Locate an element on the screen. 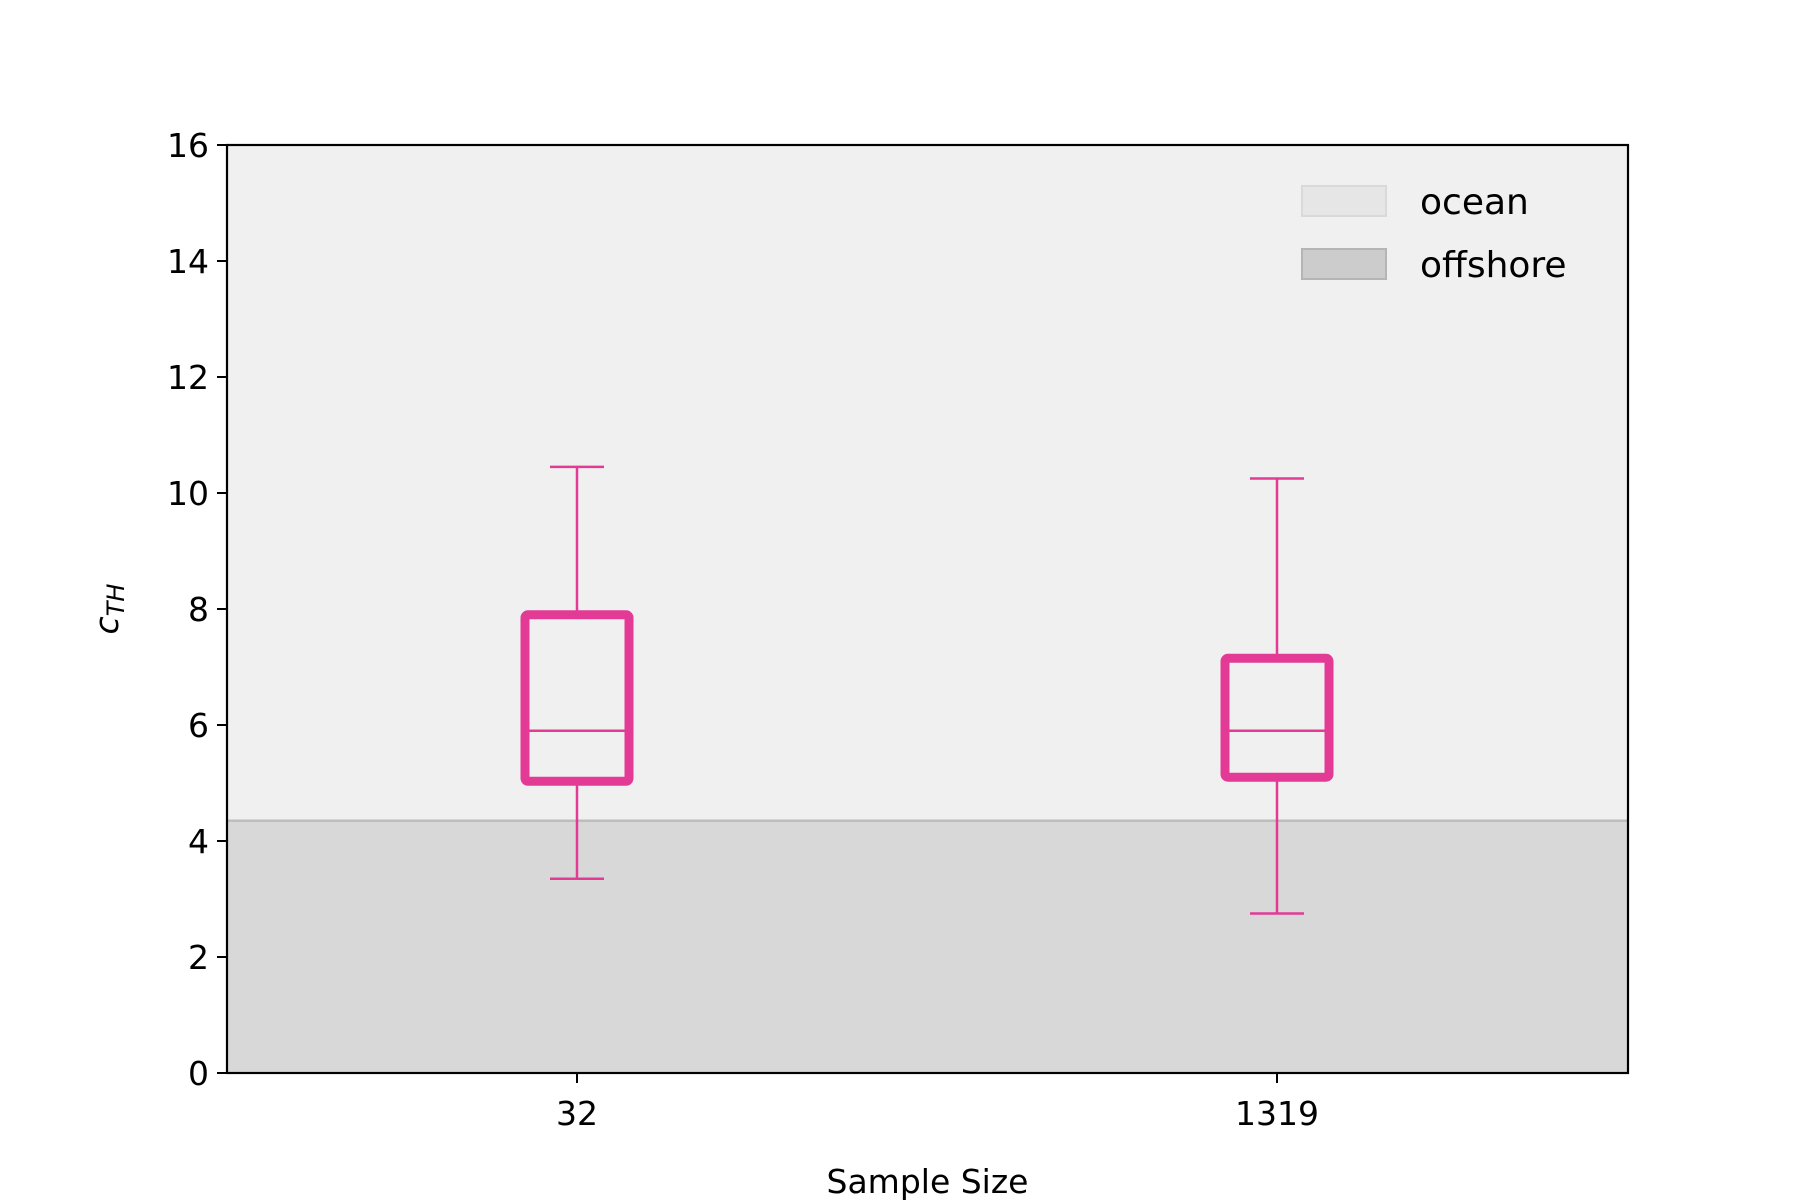 The image size is (1800, 1200). x-tick-label: 32 is located at coordinates (577, 1113).